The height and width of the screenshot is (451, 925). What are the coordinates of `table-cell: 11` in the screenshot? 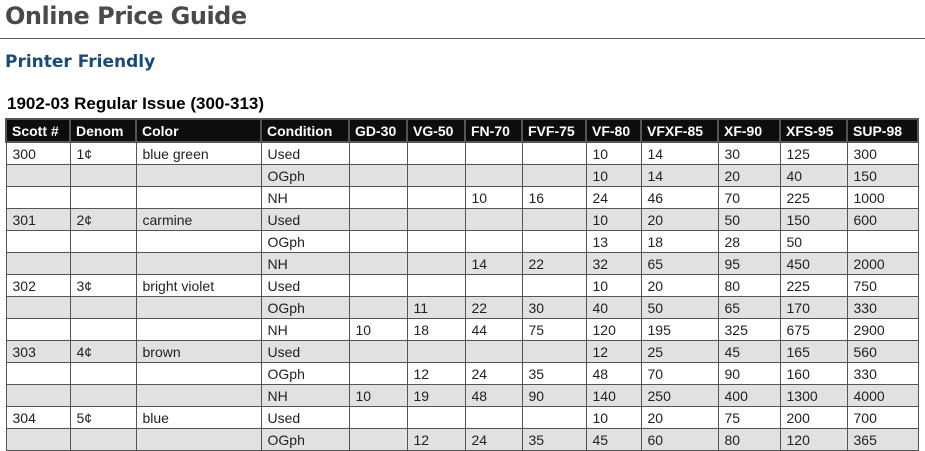 It's located at (436, 307).